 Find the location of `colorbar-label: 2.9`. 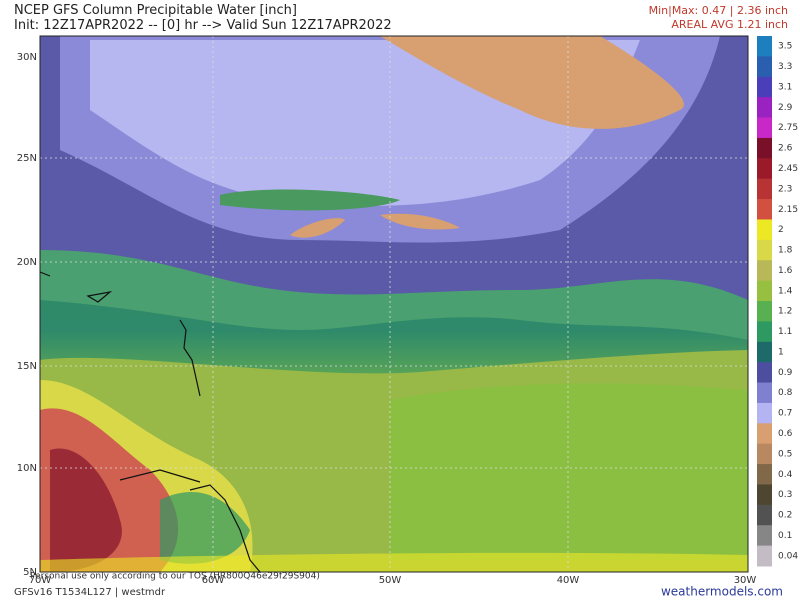

colorbar-label: 2.9 is located at coordinates (785, 108).